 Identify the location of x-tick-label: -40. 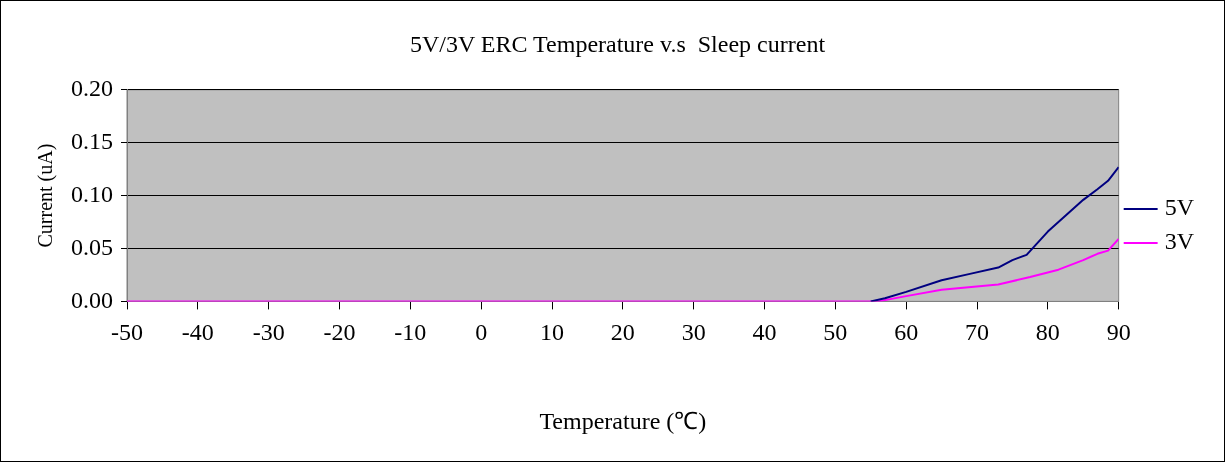
(197, 332).